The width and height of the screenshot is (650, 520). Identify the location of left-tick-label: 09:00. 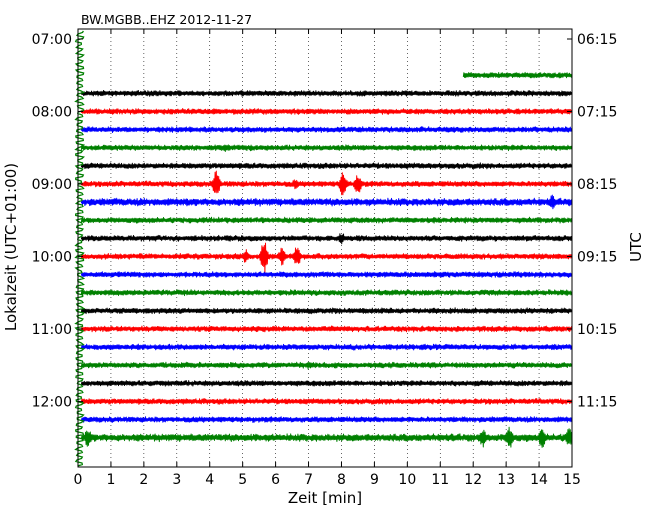
(52, 185).